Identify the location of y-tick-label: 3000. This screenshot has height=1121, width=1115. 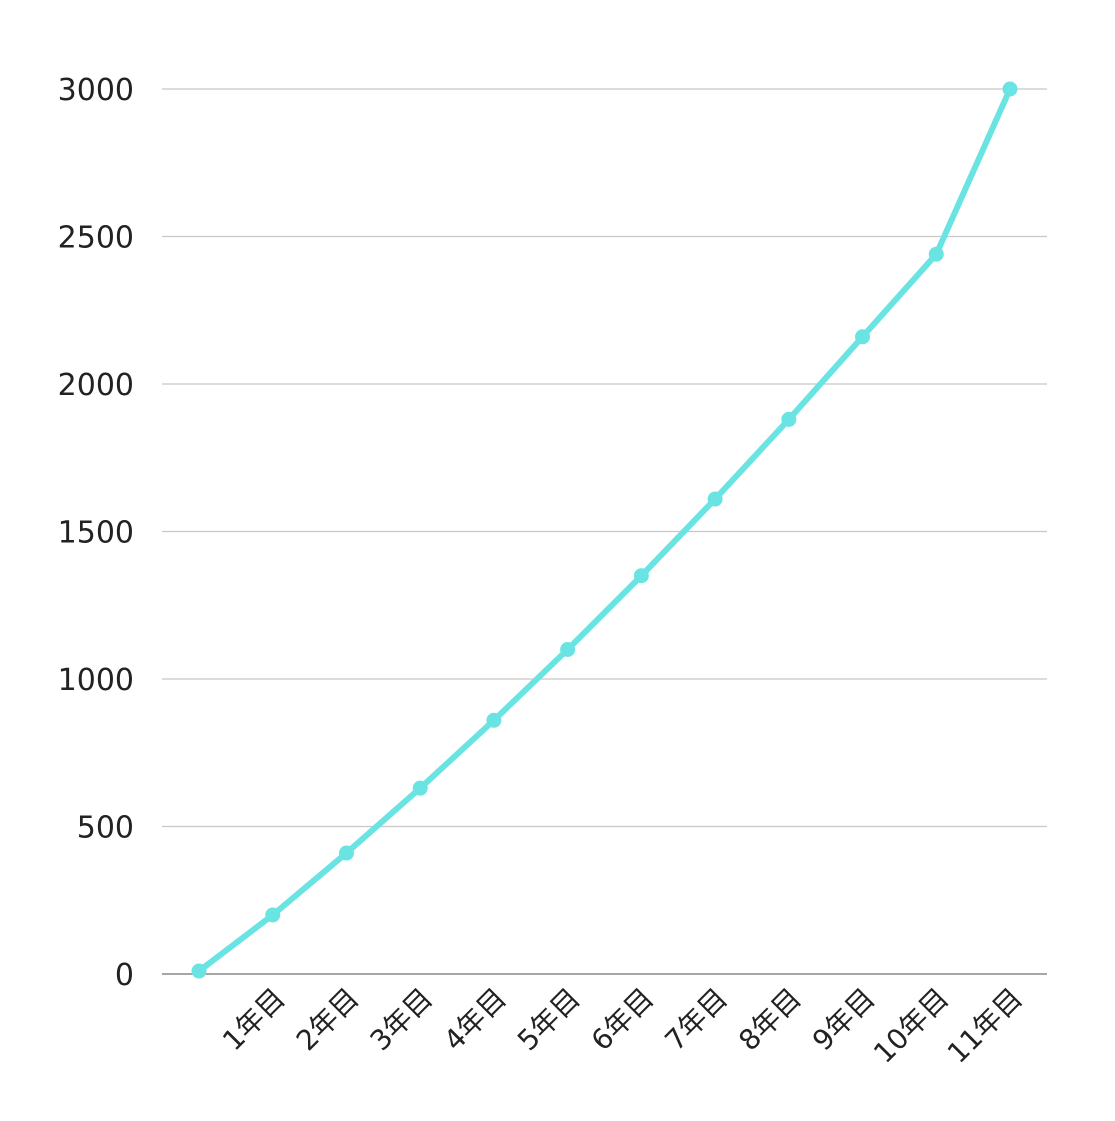
(96, 90).